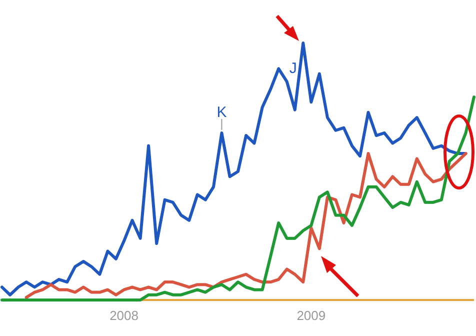  Describe the element at coordinates (221, 112) in the screenshot. I see `annotation: K` at that location.